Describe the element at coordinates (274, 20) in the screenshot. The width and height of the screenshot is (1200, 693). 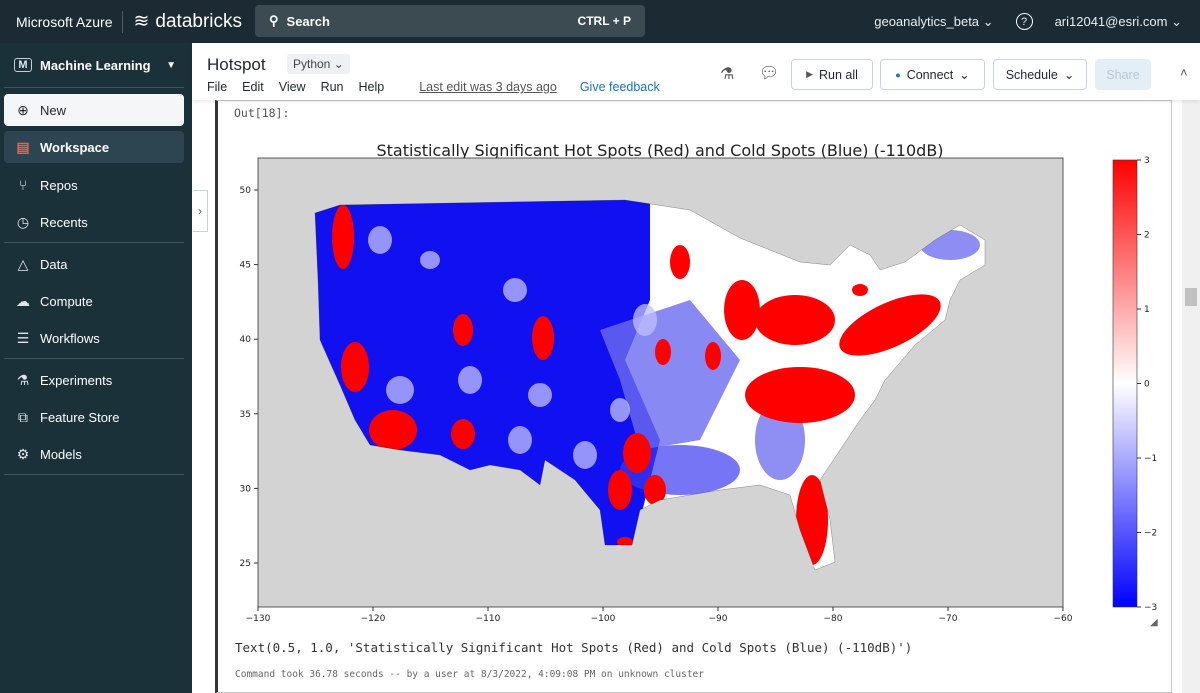
I see `search-icon: ⚲` at that location.